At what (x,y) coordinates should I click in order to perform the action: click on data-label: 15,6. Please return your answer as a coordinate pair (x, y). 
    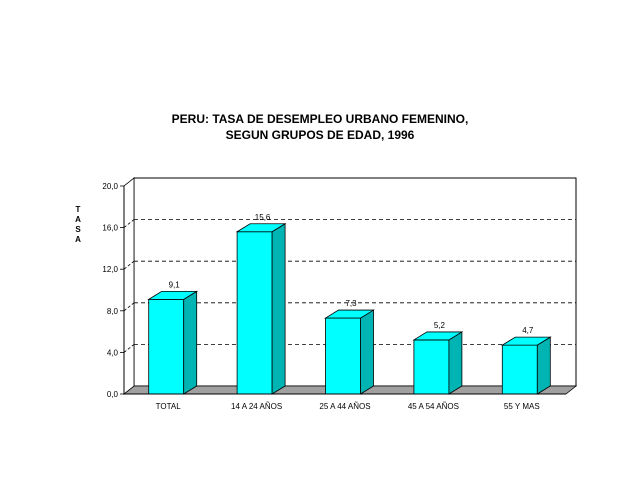
    Looking at the image, I should click on (263, 217).